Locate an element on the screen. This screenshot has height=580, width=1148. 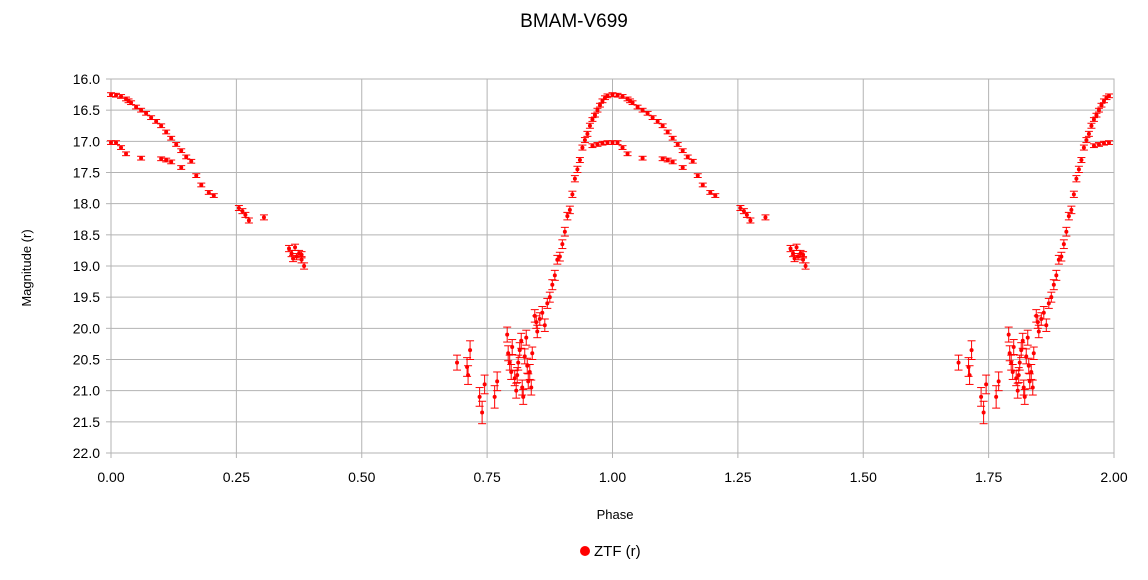
x-tick-label: 1.50 is located at coordinates (863, 477).